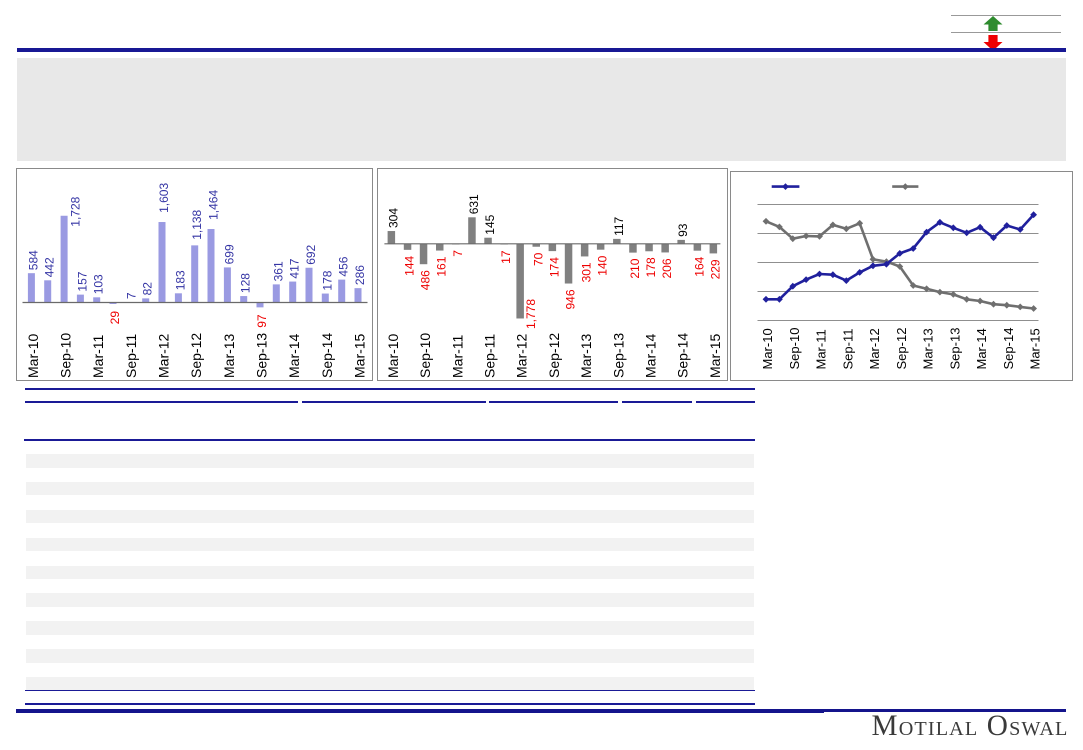  Describe the element at coordinates (570, 299) in the screenshot. I see `svg-text: 946` at that location.